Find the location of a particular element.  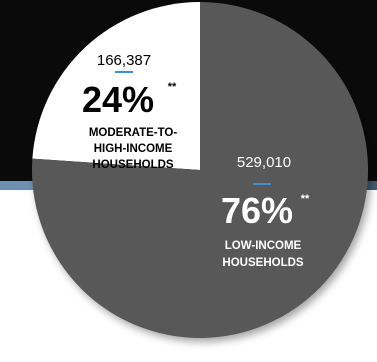

slice-label-low-income: 529,010 76% ** LOW-INCOME HOUSEHOLDS is located at coordinates (265, 211).